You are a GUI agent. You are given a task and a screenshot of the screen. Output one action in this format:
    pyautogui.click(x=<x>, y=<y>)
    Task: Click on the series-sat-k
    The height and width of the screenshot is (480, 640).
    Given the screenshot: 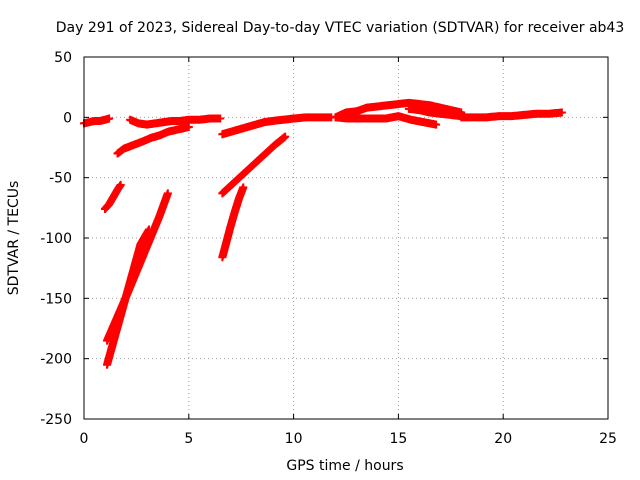 What is the action you would take?
    pyautogui.click(x=386, y=120)
    